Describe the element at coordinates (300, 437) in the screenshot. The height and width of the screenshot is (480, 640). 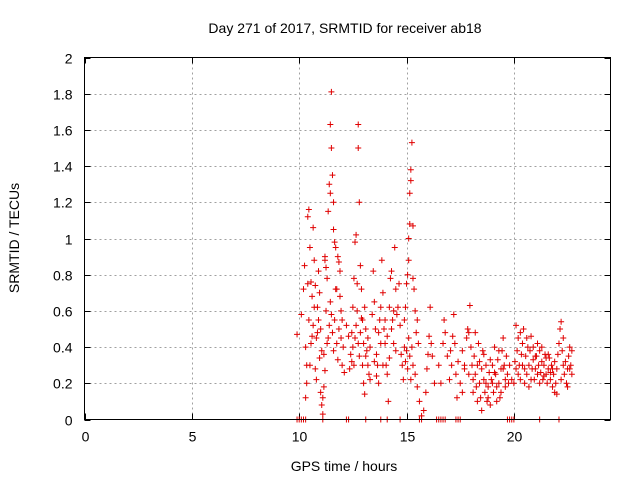
I see `x-tick-label: 10` at that location.